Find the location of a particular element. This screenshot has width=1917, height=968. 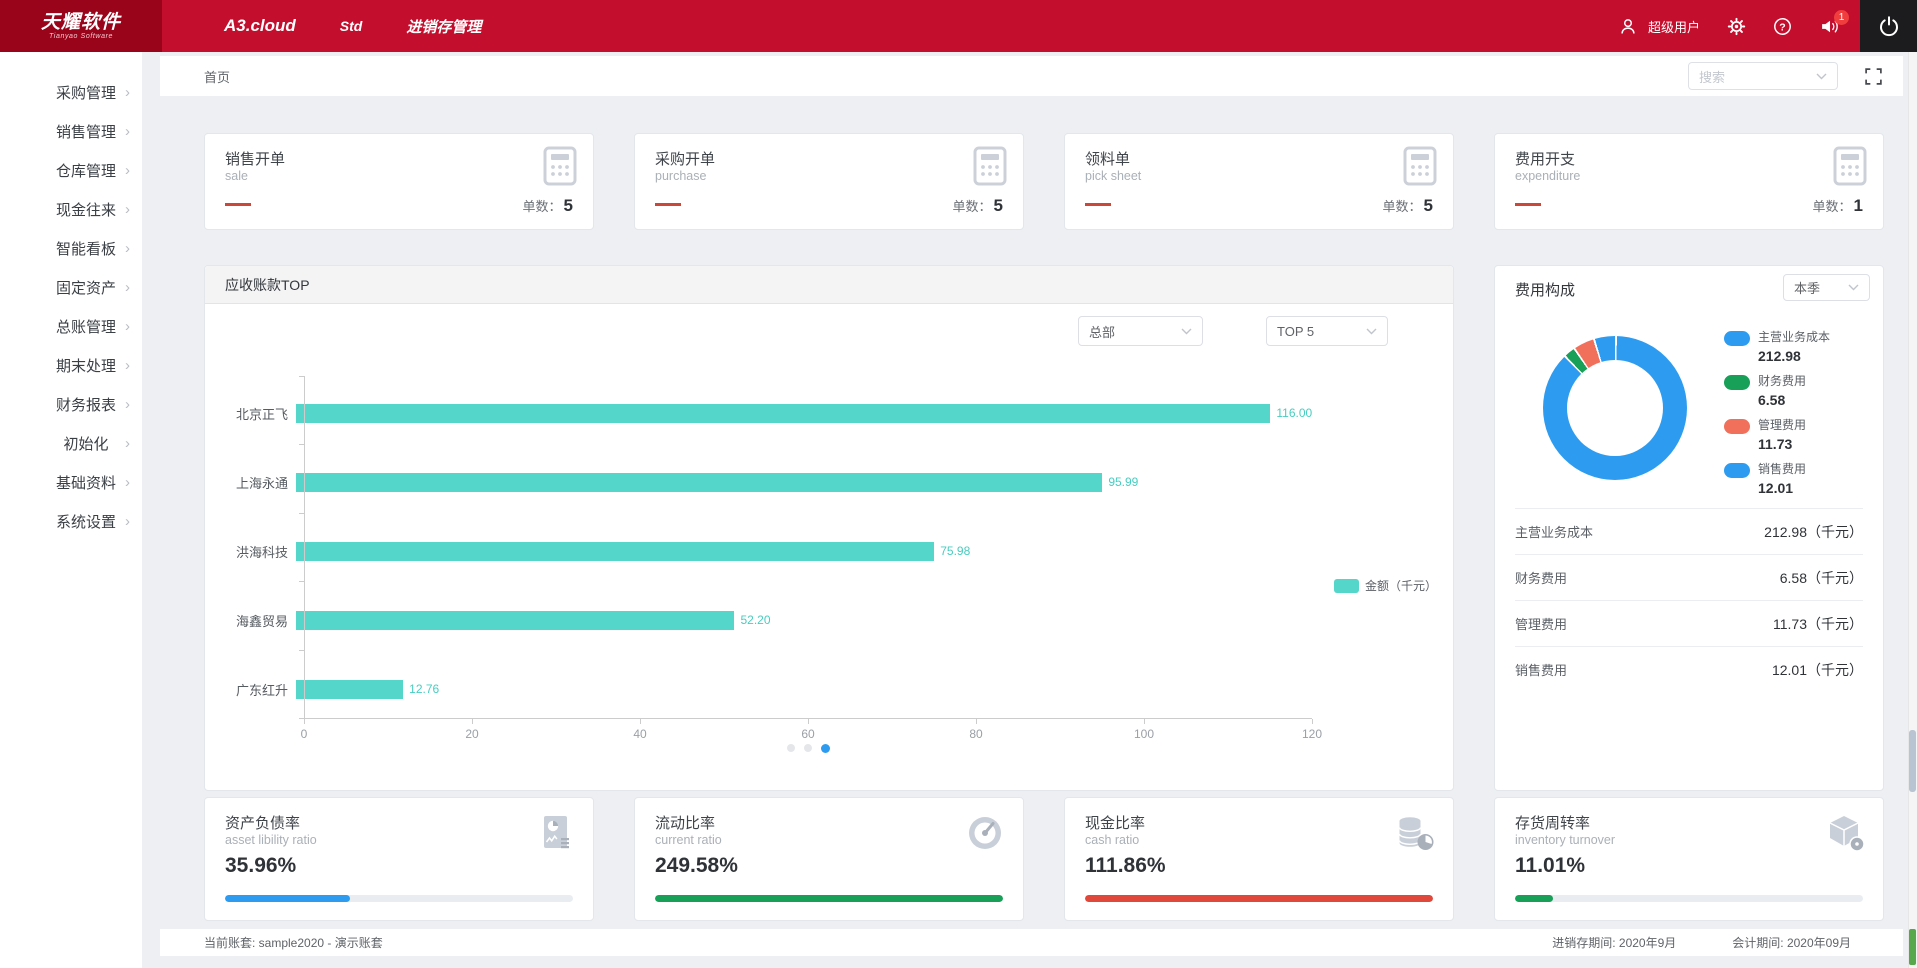

vertical-scrollbar is located at coordinates (1912, 510).